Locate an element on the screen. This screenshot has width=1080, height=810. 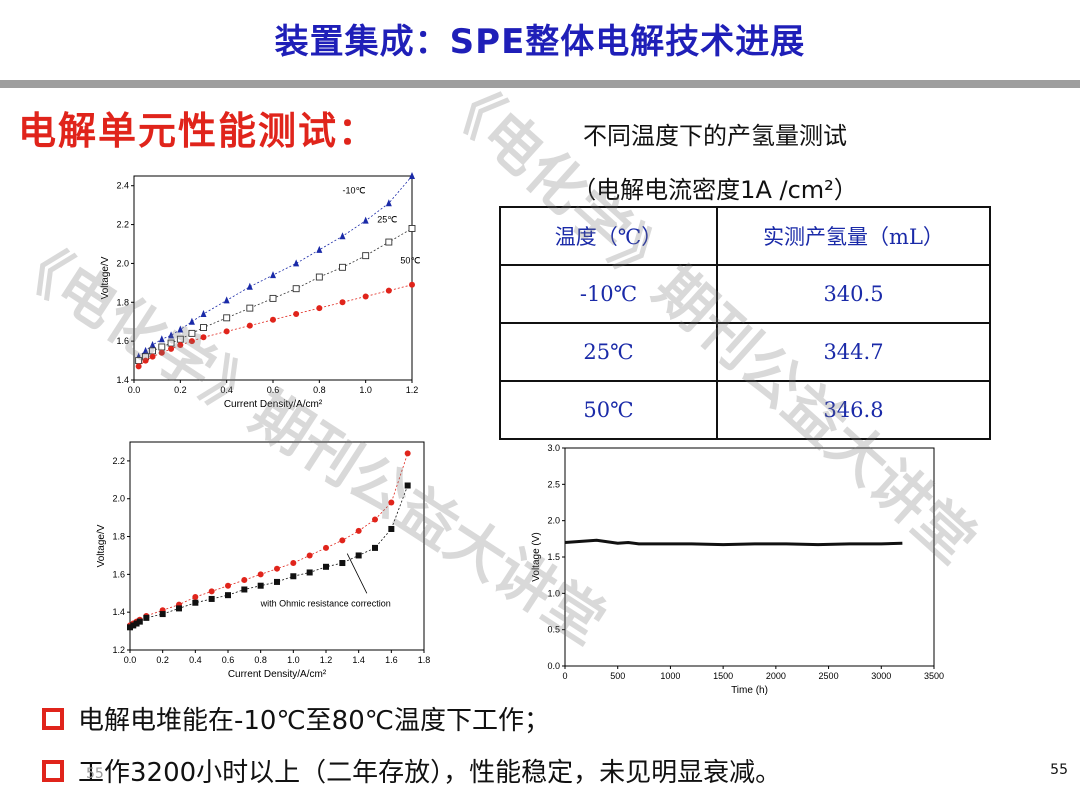
x-tick-label: 0.8 is located at coordinates (319, 390).